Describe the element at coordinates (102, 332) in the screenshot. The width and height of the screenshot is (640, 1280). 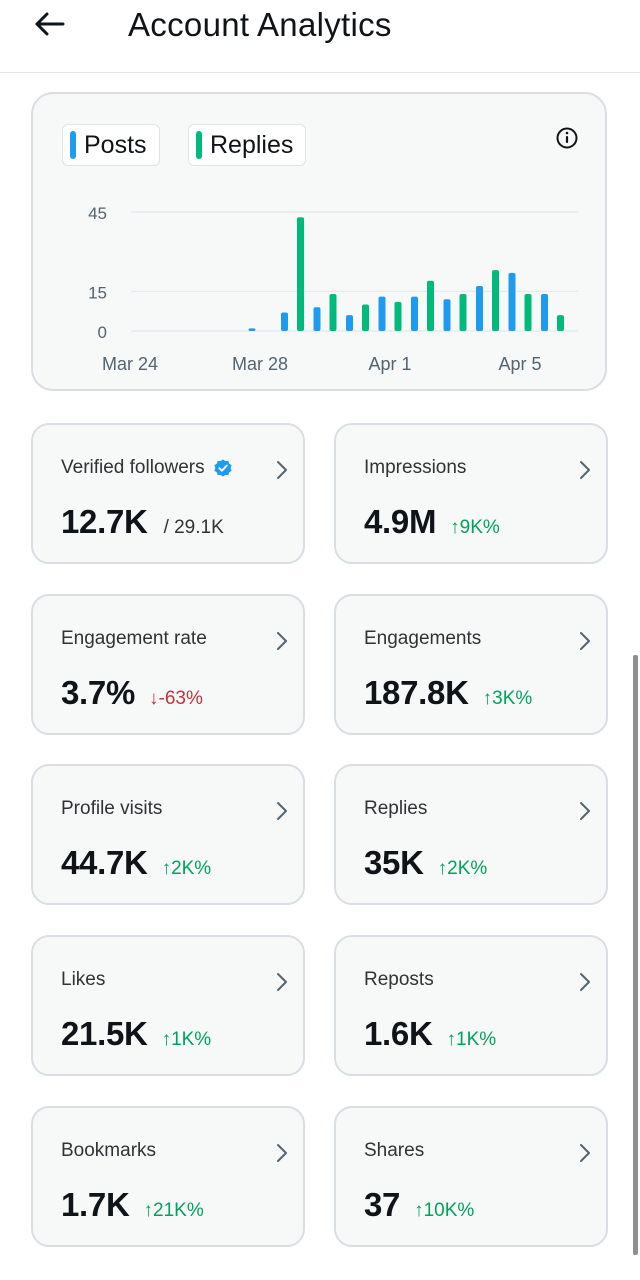
I see `y-tick-label: 0` at that location.